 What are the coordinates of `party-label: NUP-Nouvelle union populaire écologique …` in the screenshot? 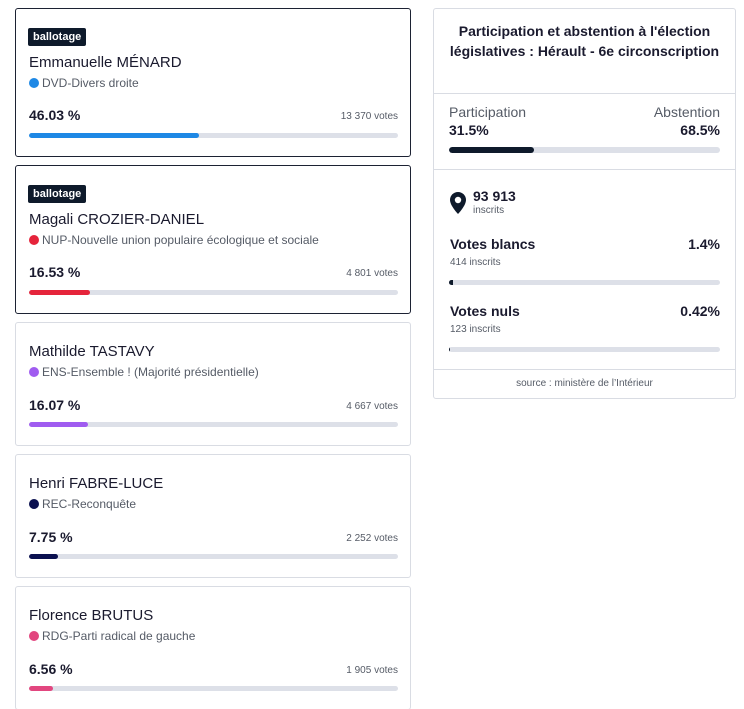 It's located at (180, 240).